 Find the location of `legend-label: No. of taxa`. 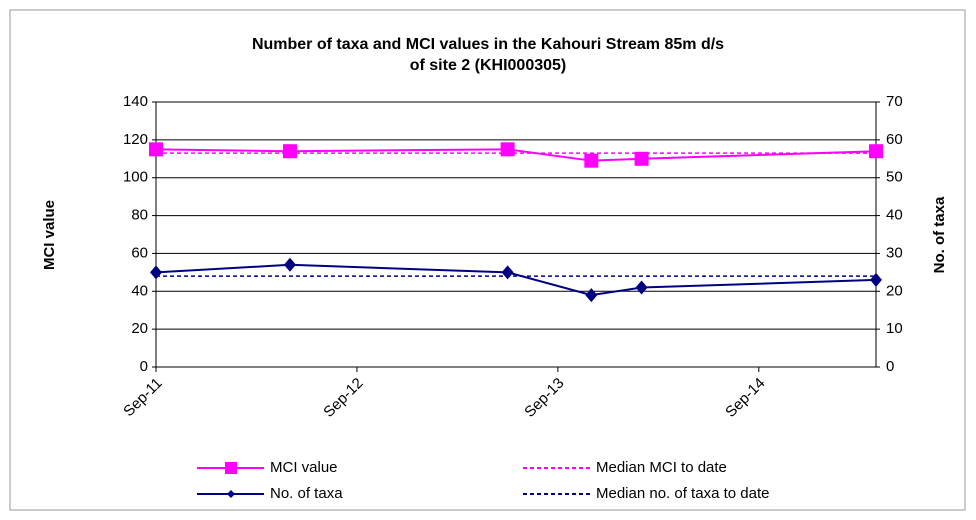

legend-label: No. of taxa is located at coordinates (306, 493).